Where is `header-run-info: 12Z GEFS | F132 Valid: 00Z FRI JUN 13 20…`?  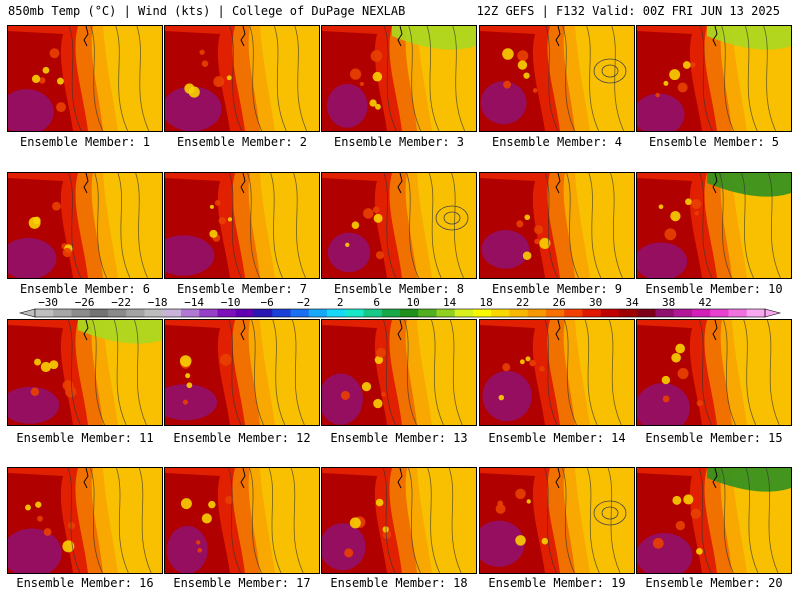
header-run-info: 12Z GEFS | F132 Valid: 00Z FRI JUN 13 20… is located at coordinates (628, 11).